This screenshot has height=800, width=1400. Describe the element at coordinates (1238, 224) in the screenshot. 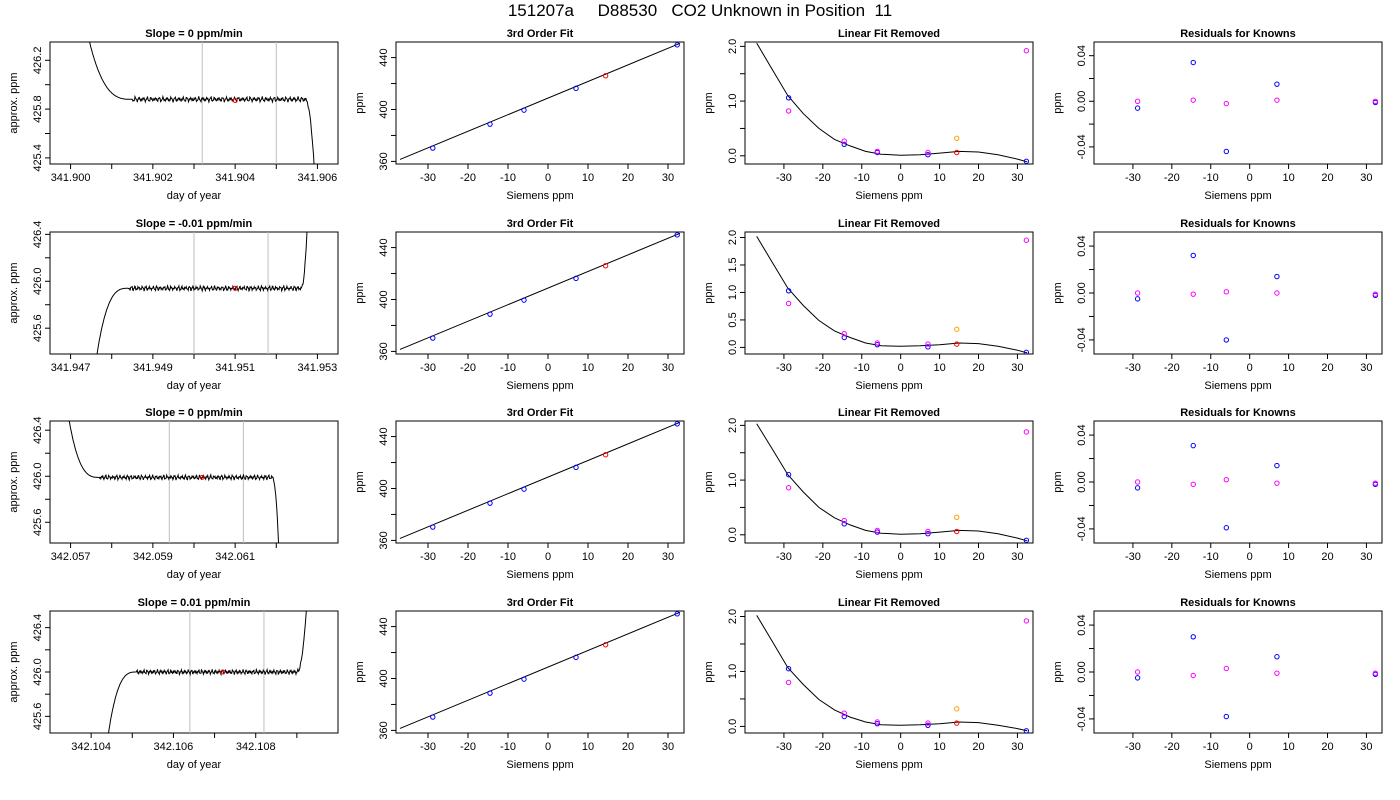

I see `panel-title: Residuals for Knowns` at that location.